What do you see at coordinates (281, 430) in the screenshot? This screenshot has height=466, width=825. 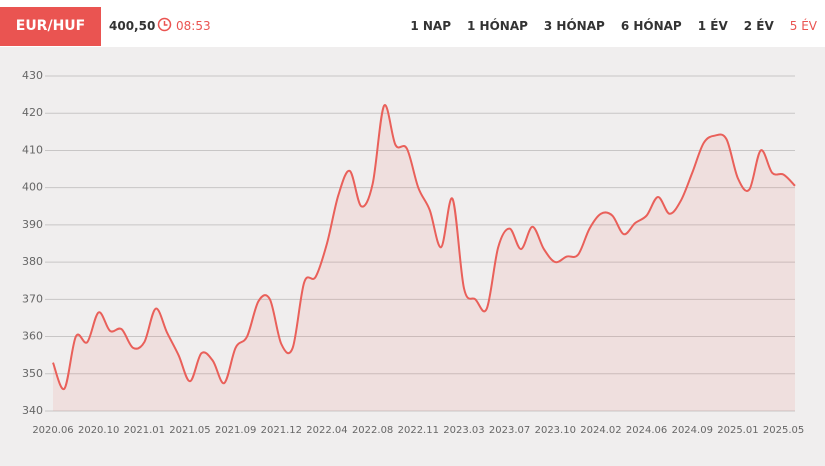 I see `x-tick-label: 2021.12` at bounding box center [281, 430].